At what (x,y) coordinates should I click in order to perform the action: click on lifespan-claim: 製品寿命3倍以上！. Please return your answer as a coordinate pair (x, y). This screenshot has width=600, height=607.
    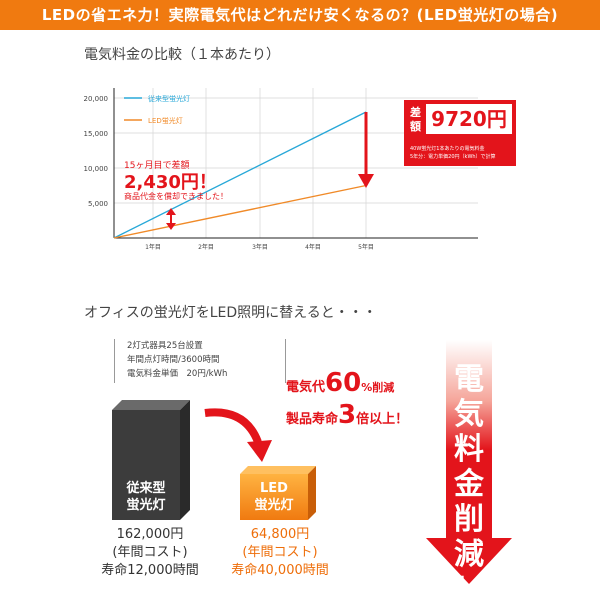
    Looking at the image, I should click on (347, 415).